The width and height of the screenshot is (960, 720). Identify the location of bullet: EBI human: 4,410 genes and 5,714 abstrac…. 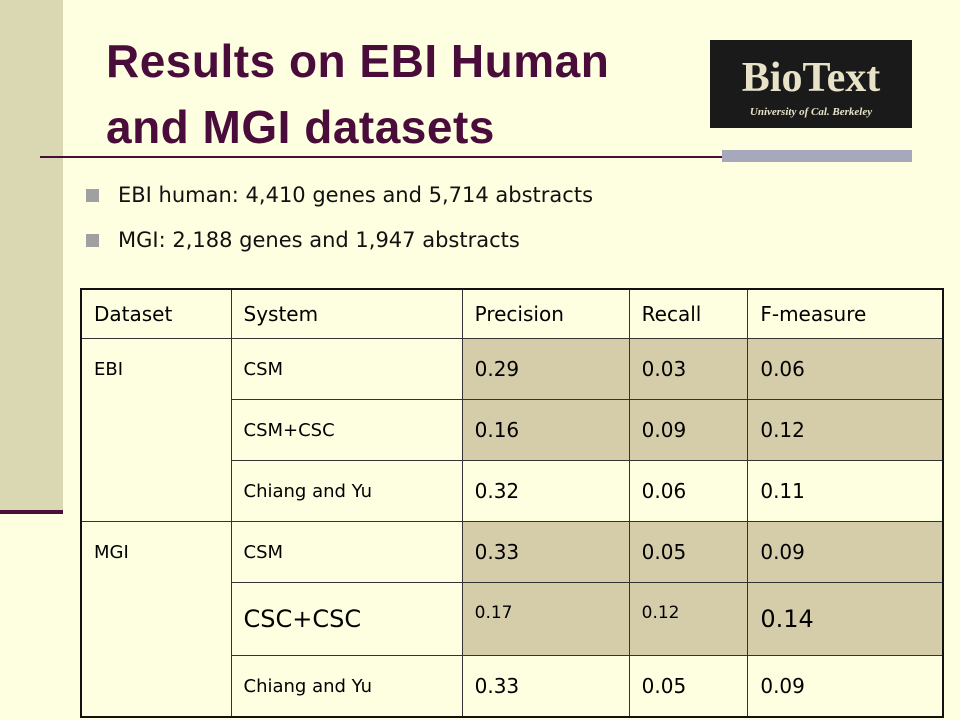
(339, 200).